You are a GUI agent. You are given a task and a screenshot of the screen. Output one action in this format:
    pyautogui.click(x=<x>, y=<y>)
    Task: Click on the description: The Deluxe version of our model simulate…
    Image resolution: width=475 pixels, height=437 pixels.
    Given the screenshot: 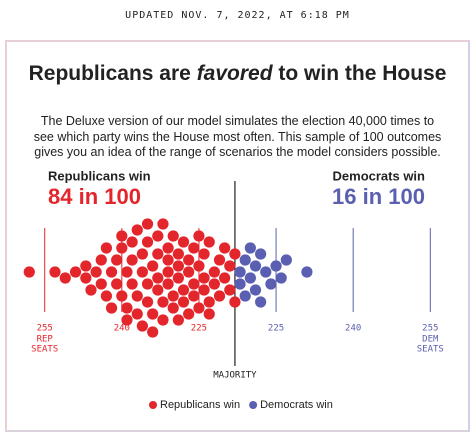 What is the action you would take?
    pyautogui.click(x=237, y=136)
    